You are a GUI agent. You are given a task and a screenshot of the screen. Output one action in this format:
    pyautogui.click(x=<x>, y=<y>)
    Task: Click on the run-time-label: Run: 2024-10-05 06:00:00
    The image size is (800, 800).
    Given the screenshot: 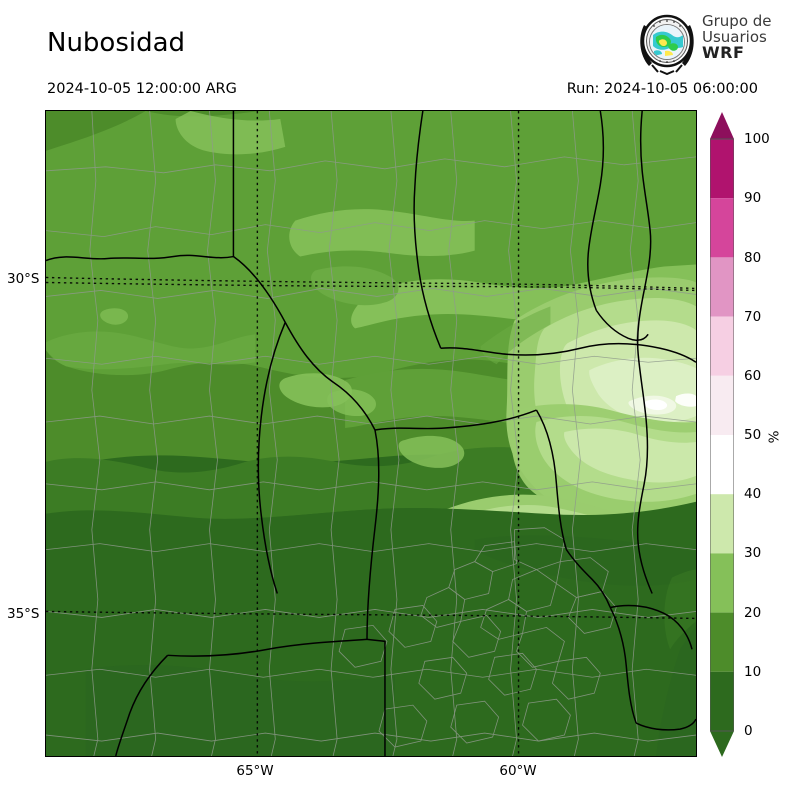 What is the action you would take?
    pyautogui.click(x=662, y=89)
    